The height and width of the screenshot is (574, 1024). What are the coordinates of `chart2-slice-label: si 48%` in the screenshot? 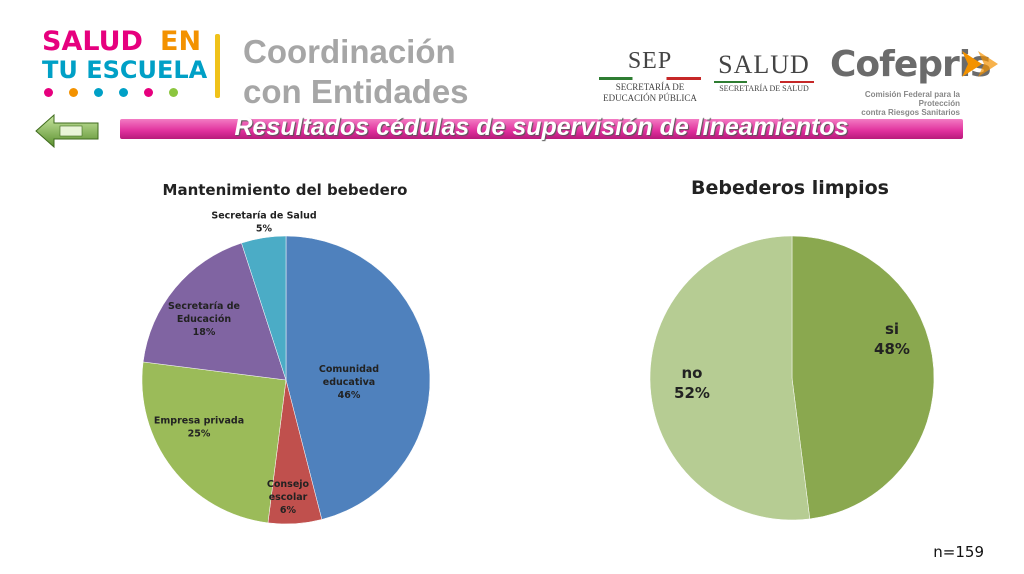 It's located at (892, 339).